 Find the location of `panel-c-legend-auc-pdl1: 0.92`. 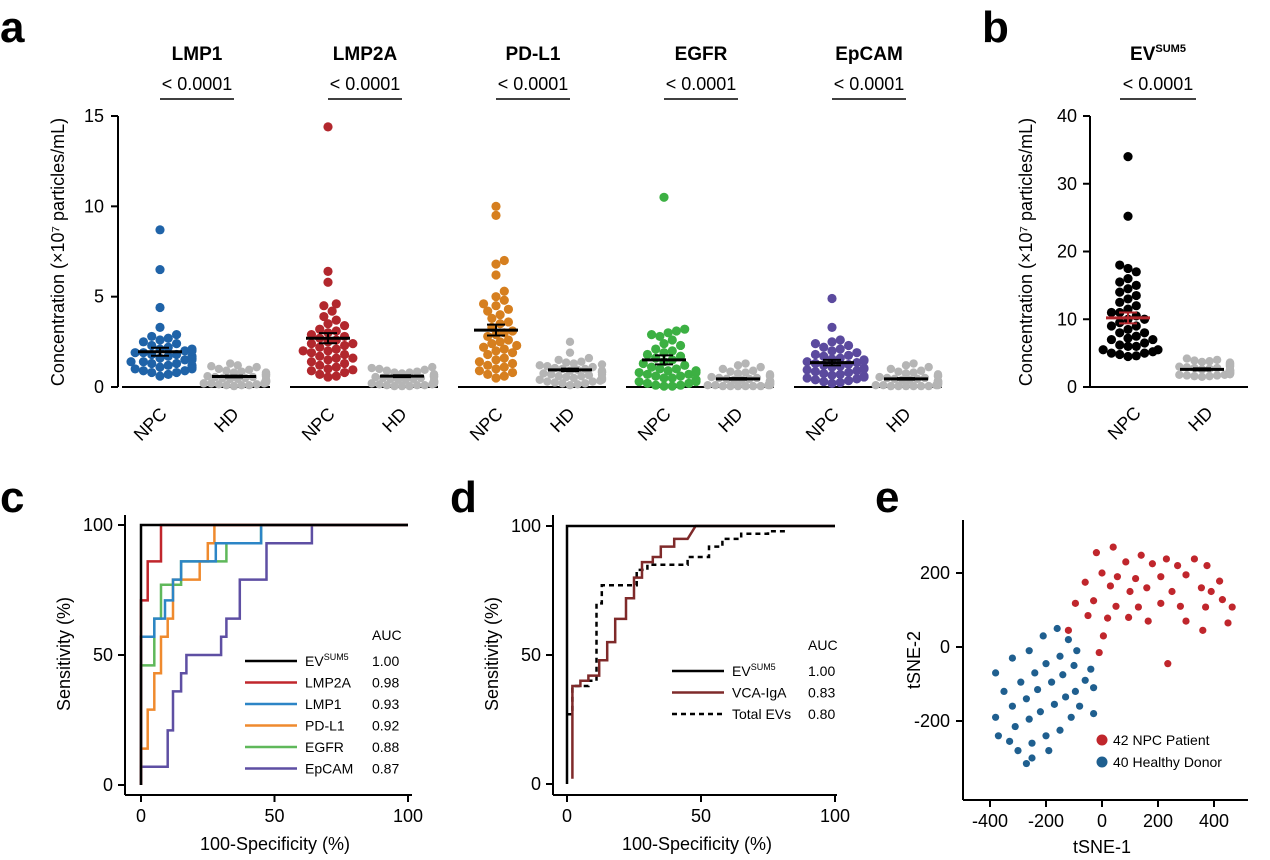

panel-c-legend-auc-pdl1: 0.92 is located at coordinates (385, 726).